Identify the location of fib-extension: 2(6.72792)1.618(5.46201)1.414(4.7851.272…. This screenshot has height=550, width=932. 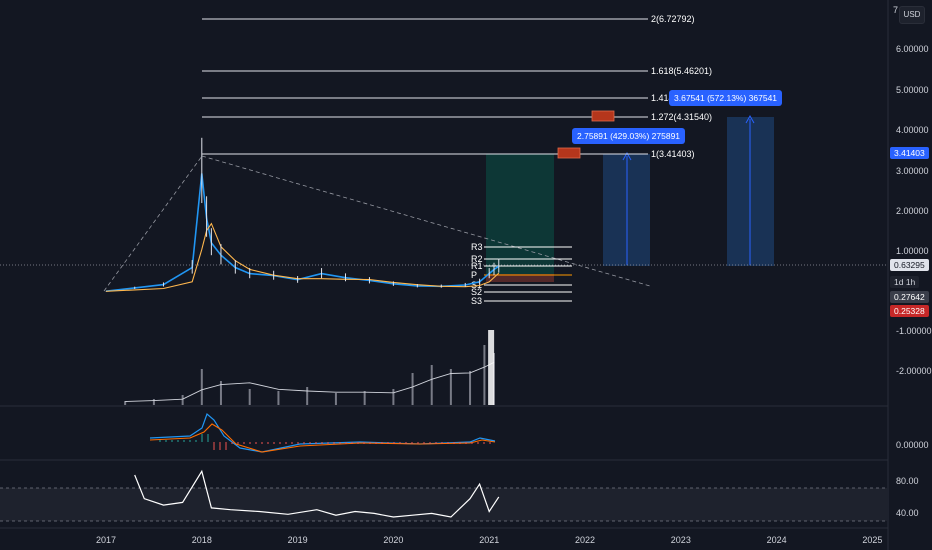
(457, 86).